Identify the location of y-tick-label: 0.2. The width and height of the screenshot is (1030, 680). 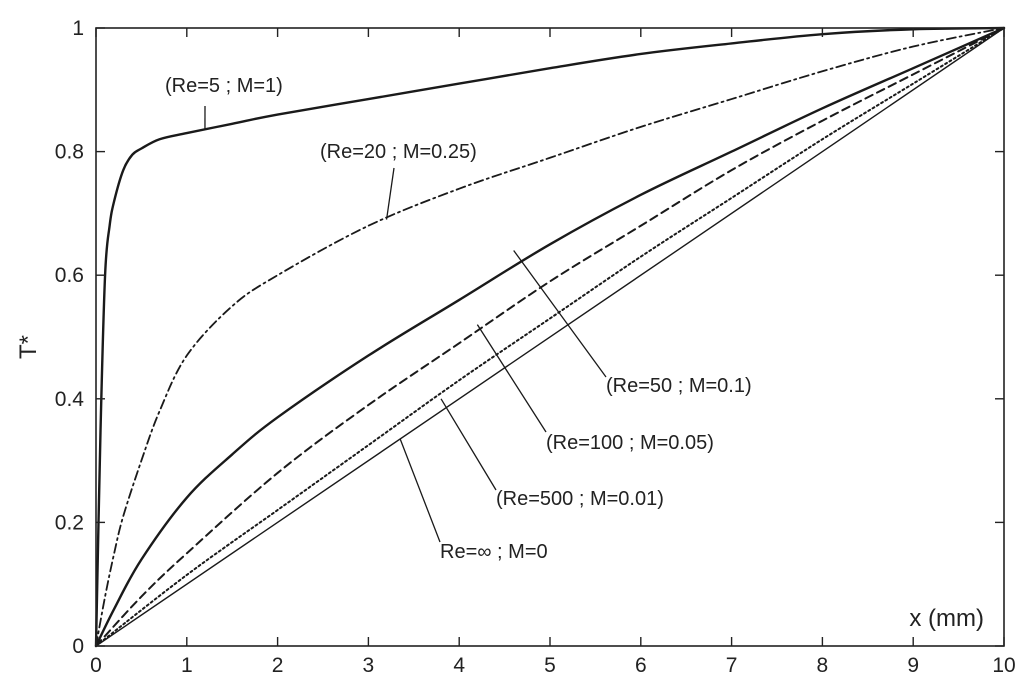
(69, 522).